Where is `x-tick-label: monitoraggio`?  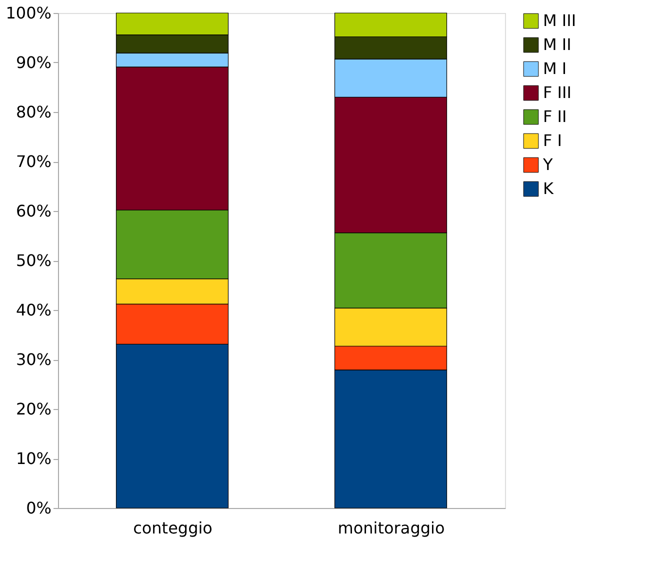 x-tick-label: monitoraggio is located at coordinates (391, 528).